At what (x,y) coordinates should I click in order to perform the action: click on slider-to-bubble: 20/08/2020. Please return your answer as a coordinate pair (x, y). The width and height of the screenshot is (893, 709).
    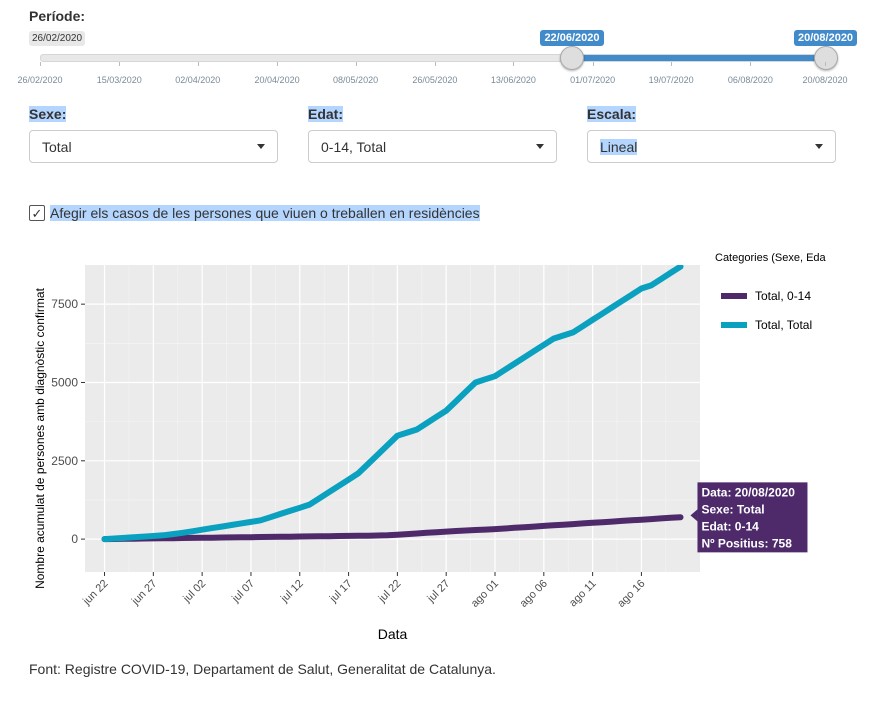
    Looking at the image, I should click on (826, 38).